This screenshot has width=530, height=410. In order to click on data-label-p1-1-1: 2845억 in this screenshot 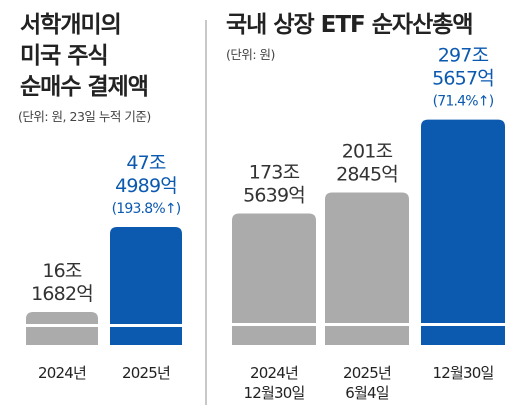, I will do `click(367, 175)`.